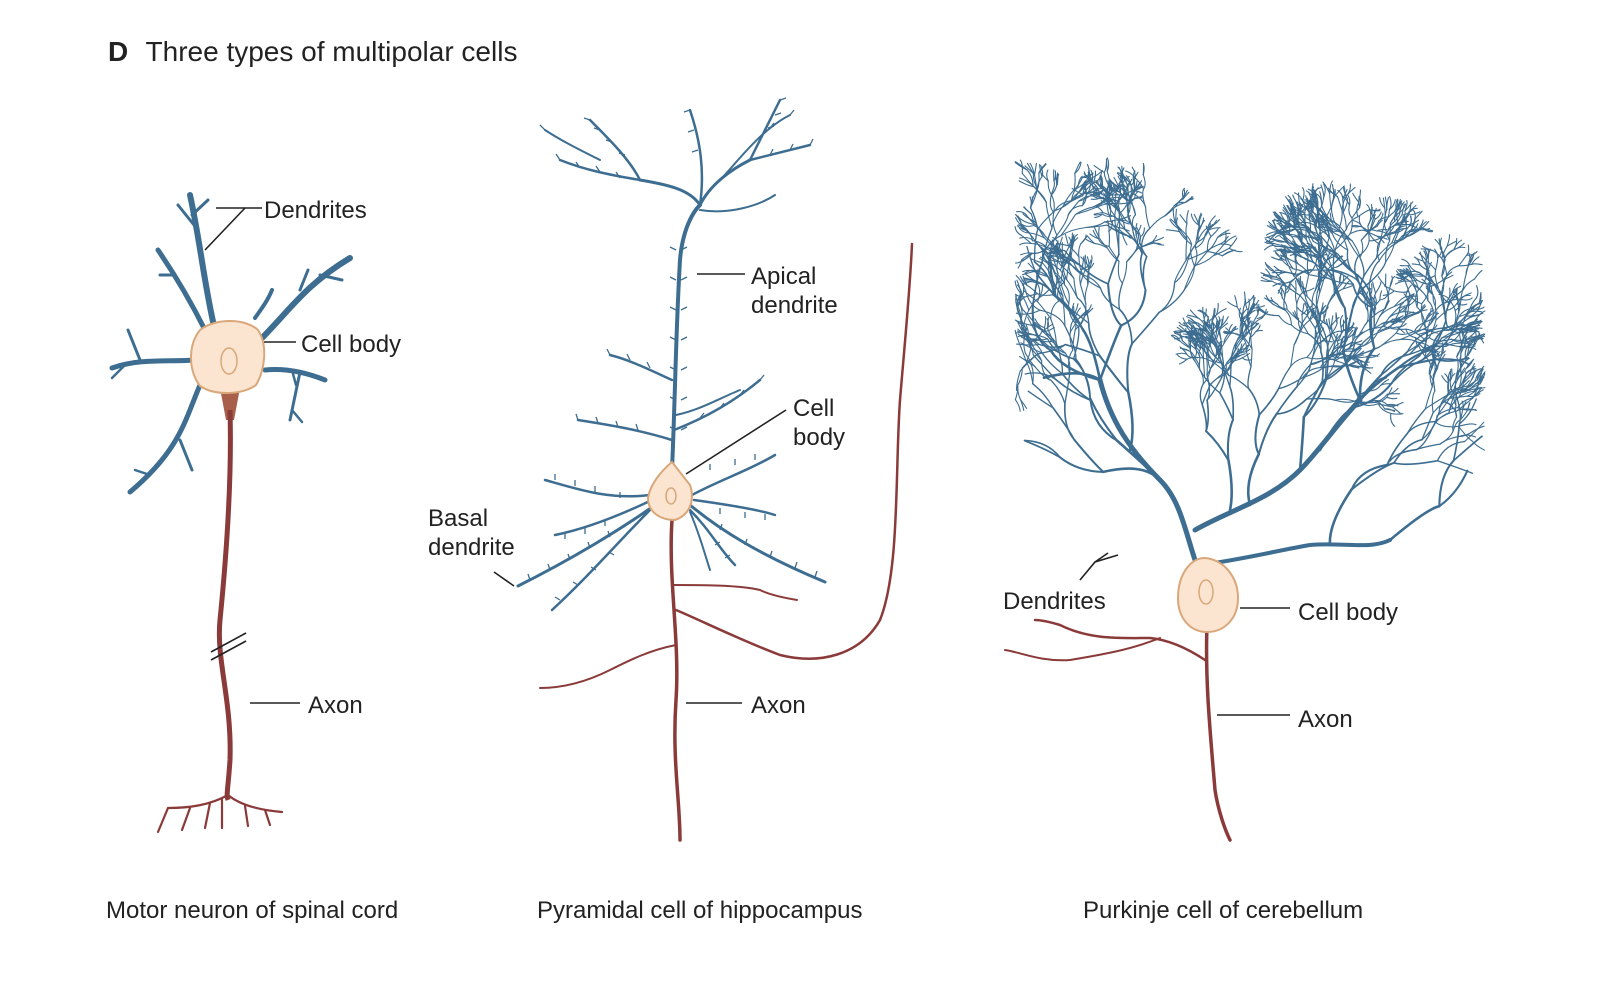  What do you see at coordinates (819, 423) in the screenshot?
I see `pyramidal-cell-body-label: Cell body` at bounding box center [819, 423].